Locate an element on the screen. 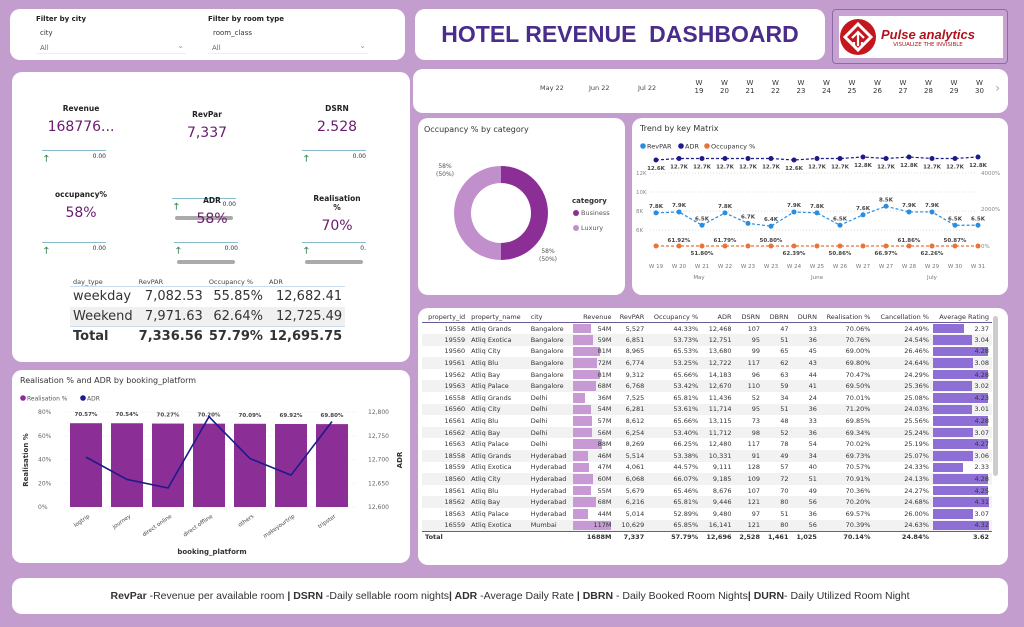 Image resolution: width=1024 pixels, height=627 pixels. column-header: DSRN is located at coordinates (748, 317).